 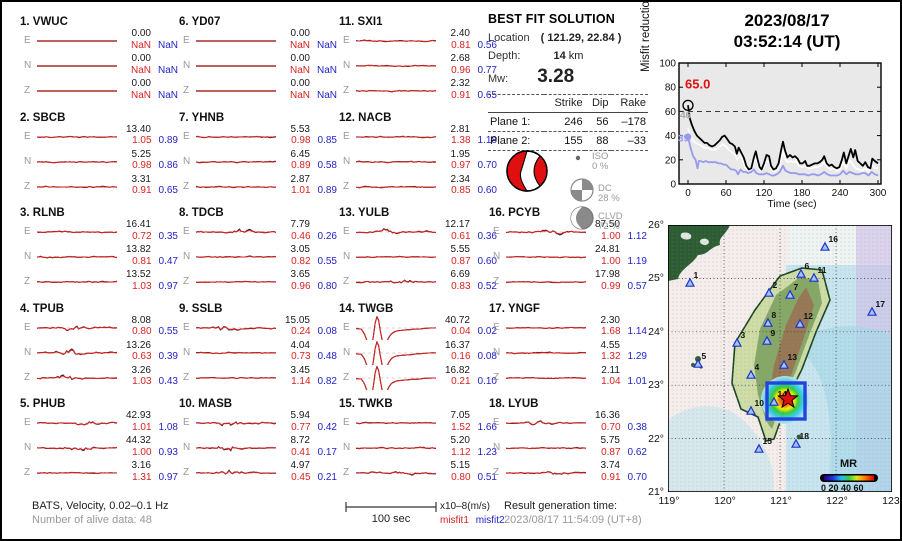 I want to click on map-station-17: 17, so click(x=875, y=307).